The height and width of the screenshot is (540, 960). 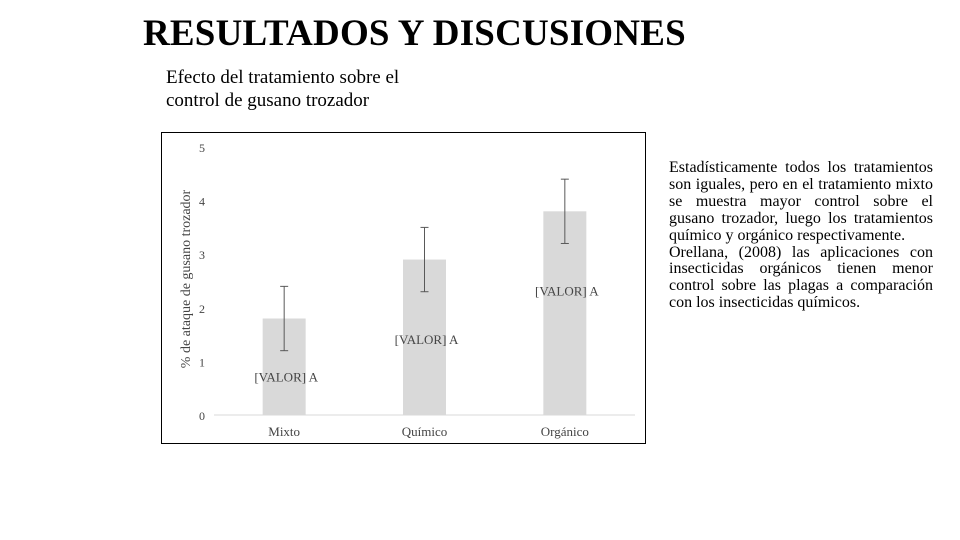 What do you see at coordinates (268, 100) in the screenshot?
I see `subtitle-line-2: control de gusano trozador` at bounding box center [268, 100].